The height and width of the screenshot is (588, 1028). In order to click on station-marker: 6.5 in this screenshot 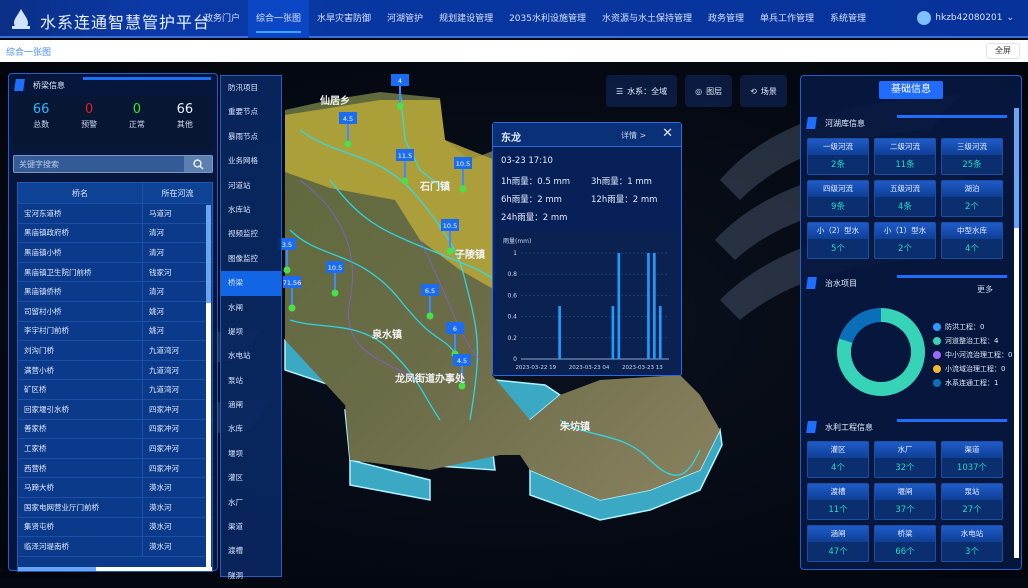, I will do `click(430, 302)`.